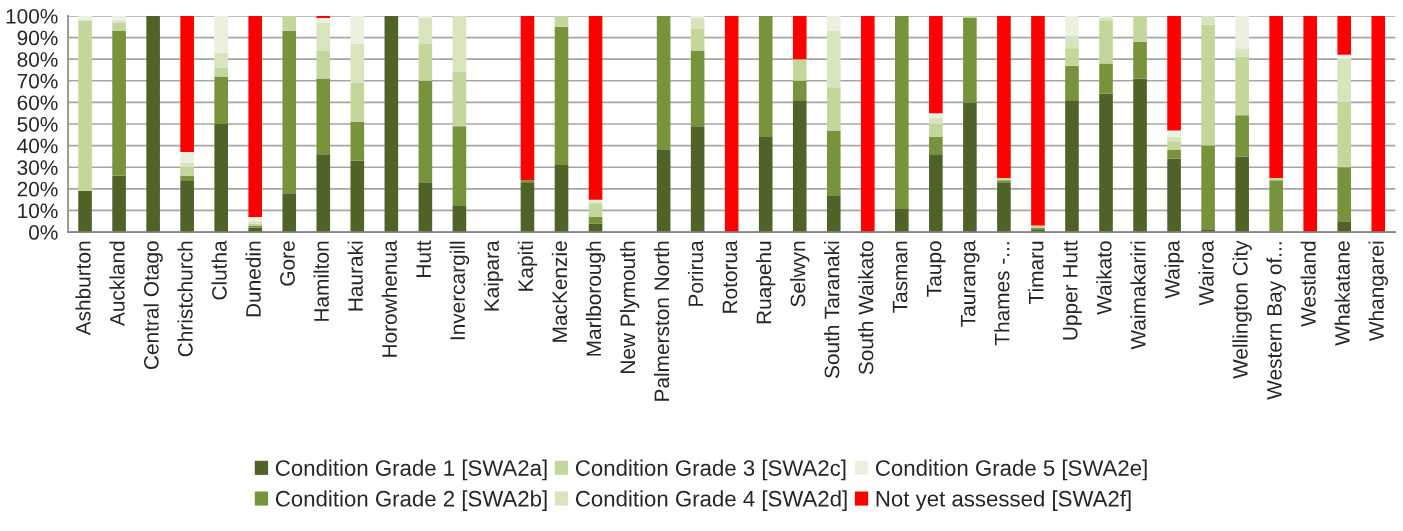 The width and height of the screenshot is (1403, 531). I want to click on x-tick-label: Kapiti, so click(527, 266).